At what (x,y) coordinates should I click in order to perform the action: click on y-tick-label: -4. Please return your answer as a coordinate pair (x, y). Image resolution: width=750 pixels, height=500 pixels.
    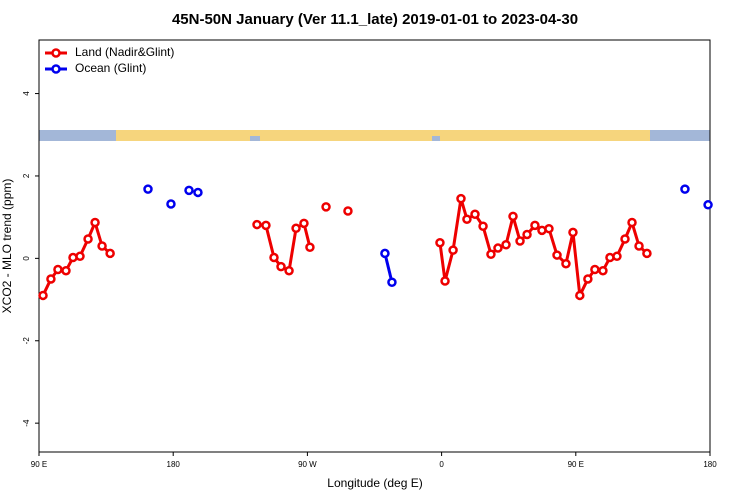
    Looking at the image, I should click on (26, 423).